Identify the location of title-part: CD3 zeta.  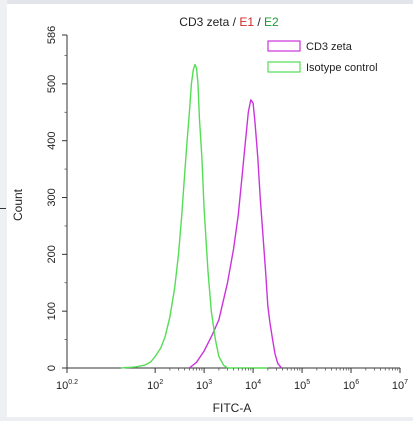
(204, 22).